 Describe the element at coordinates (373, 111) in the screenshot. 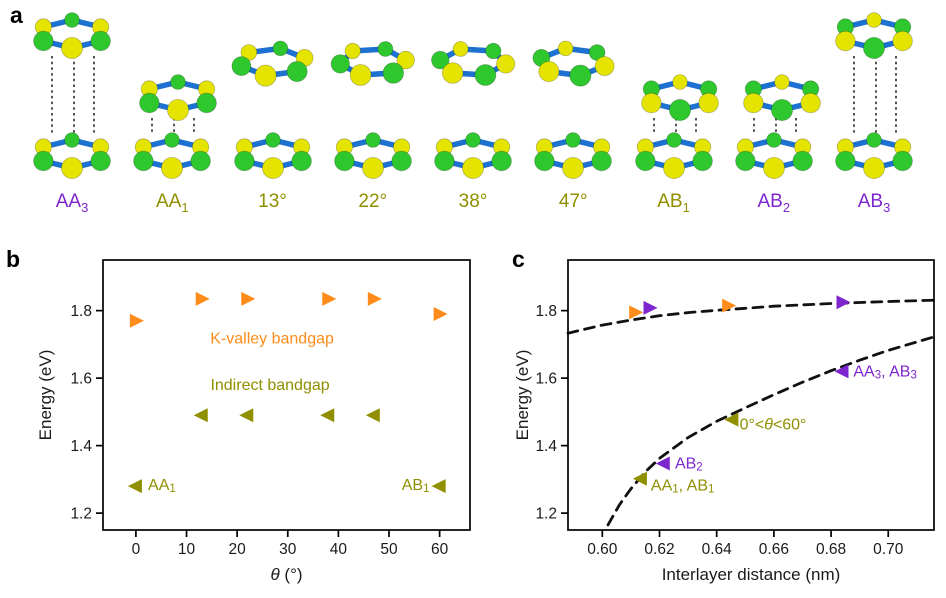

I see `structure-r22: 22°` at that location.